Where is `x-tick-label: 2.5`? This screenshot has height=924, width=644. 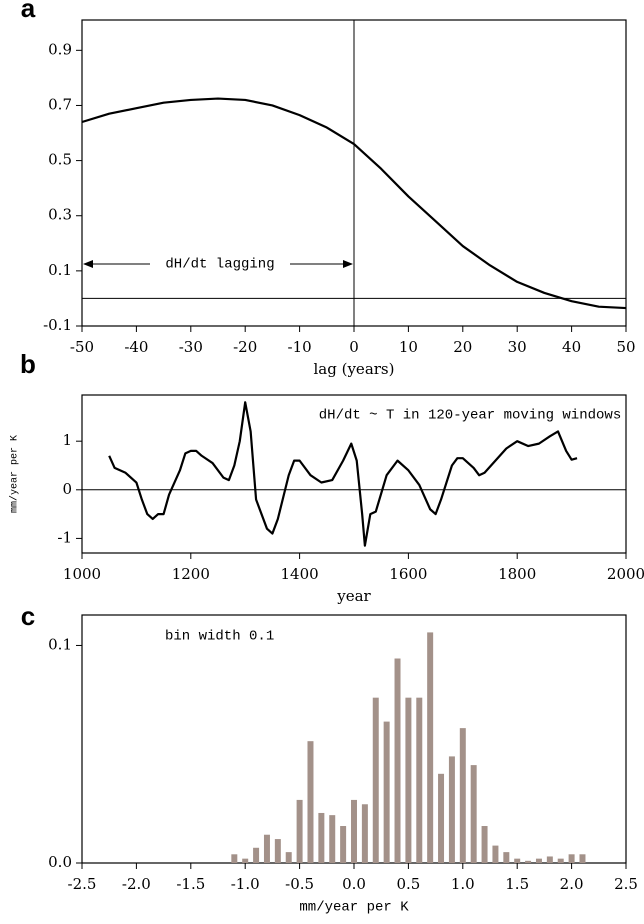 x-tick-label: 2.5 is located at coordinates (626, 884).